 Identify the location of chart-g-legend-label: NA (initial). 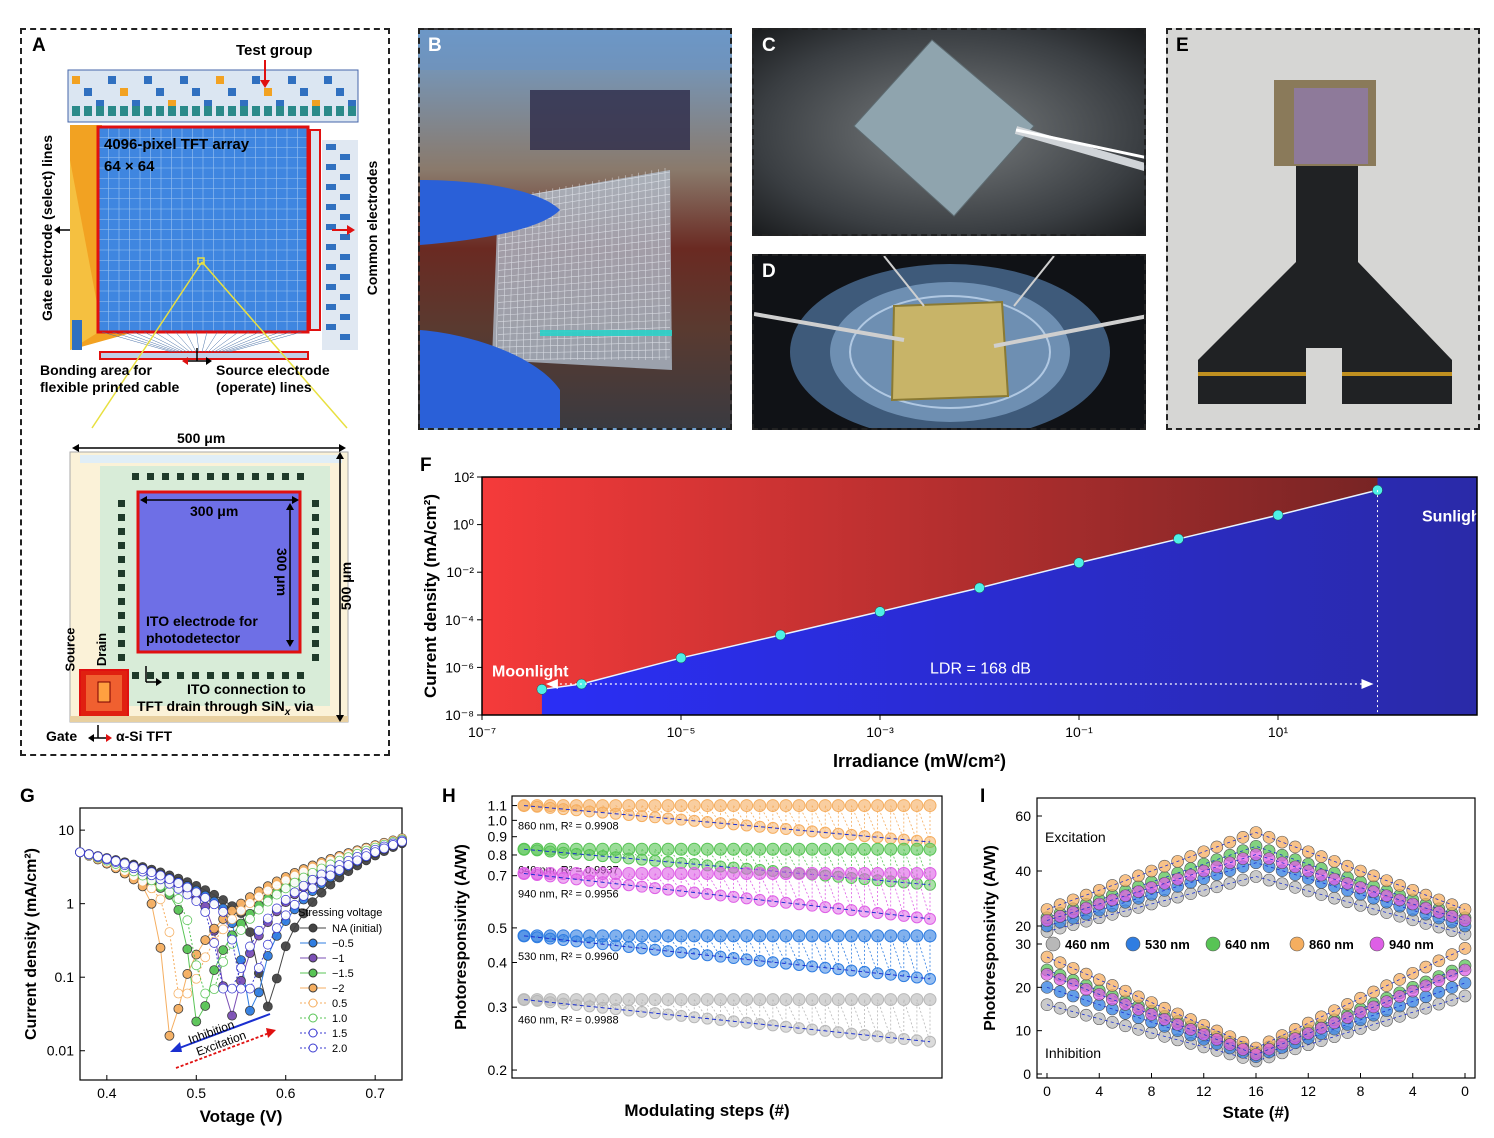
(357, 929).